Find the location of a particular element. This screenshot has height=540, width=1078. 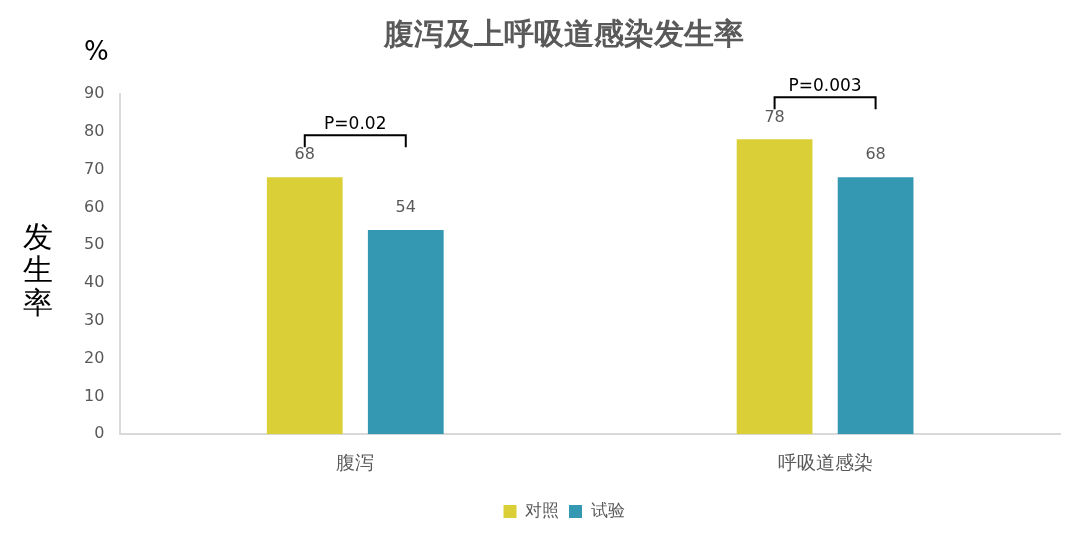

chart-title: 腹泻及上呼吸道感染发生率 is located at coordinates (563, 33).